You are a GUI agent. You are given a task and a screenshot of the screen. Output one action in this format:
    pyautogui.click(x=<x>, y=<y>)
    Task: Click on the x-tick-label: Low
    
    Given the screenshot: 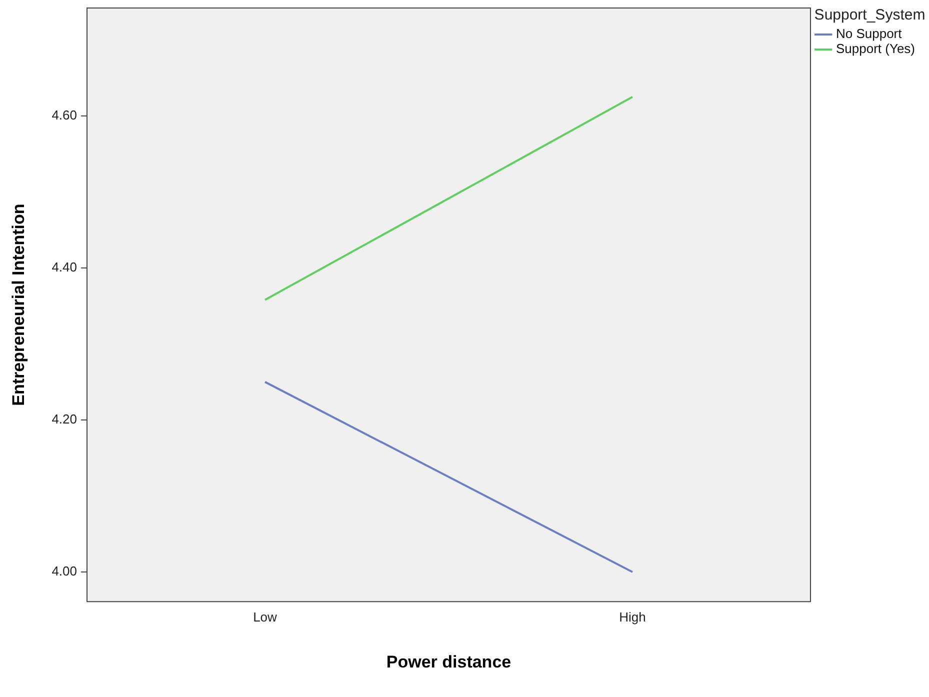 What is the action you would take?
    pyautogui.click(x=265, y=617)
    